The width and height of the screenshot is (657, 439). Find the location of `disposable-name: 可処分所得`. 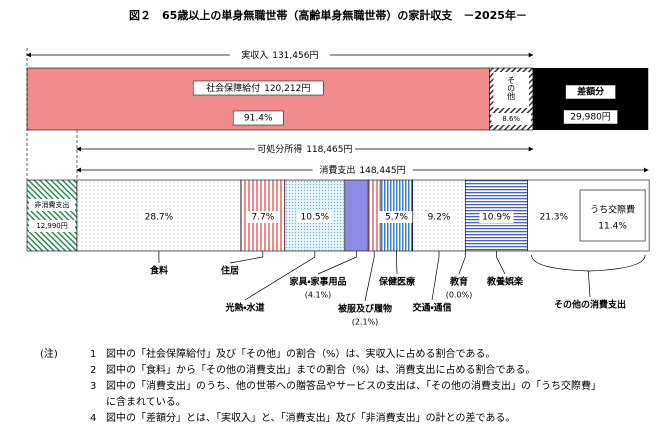

disposable-name: 可処分所得 is located at coordinates (279, 149).